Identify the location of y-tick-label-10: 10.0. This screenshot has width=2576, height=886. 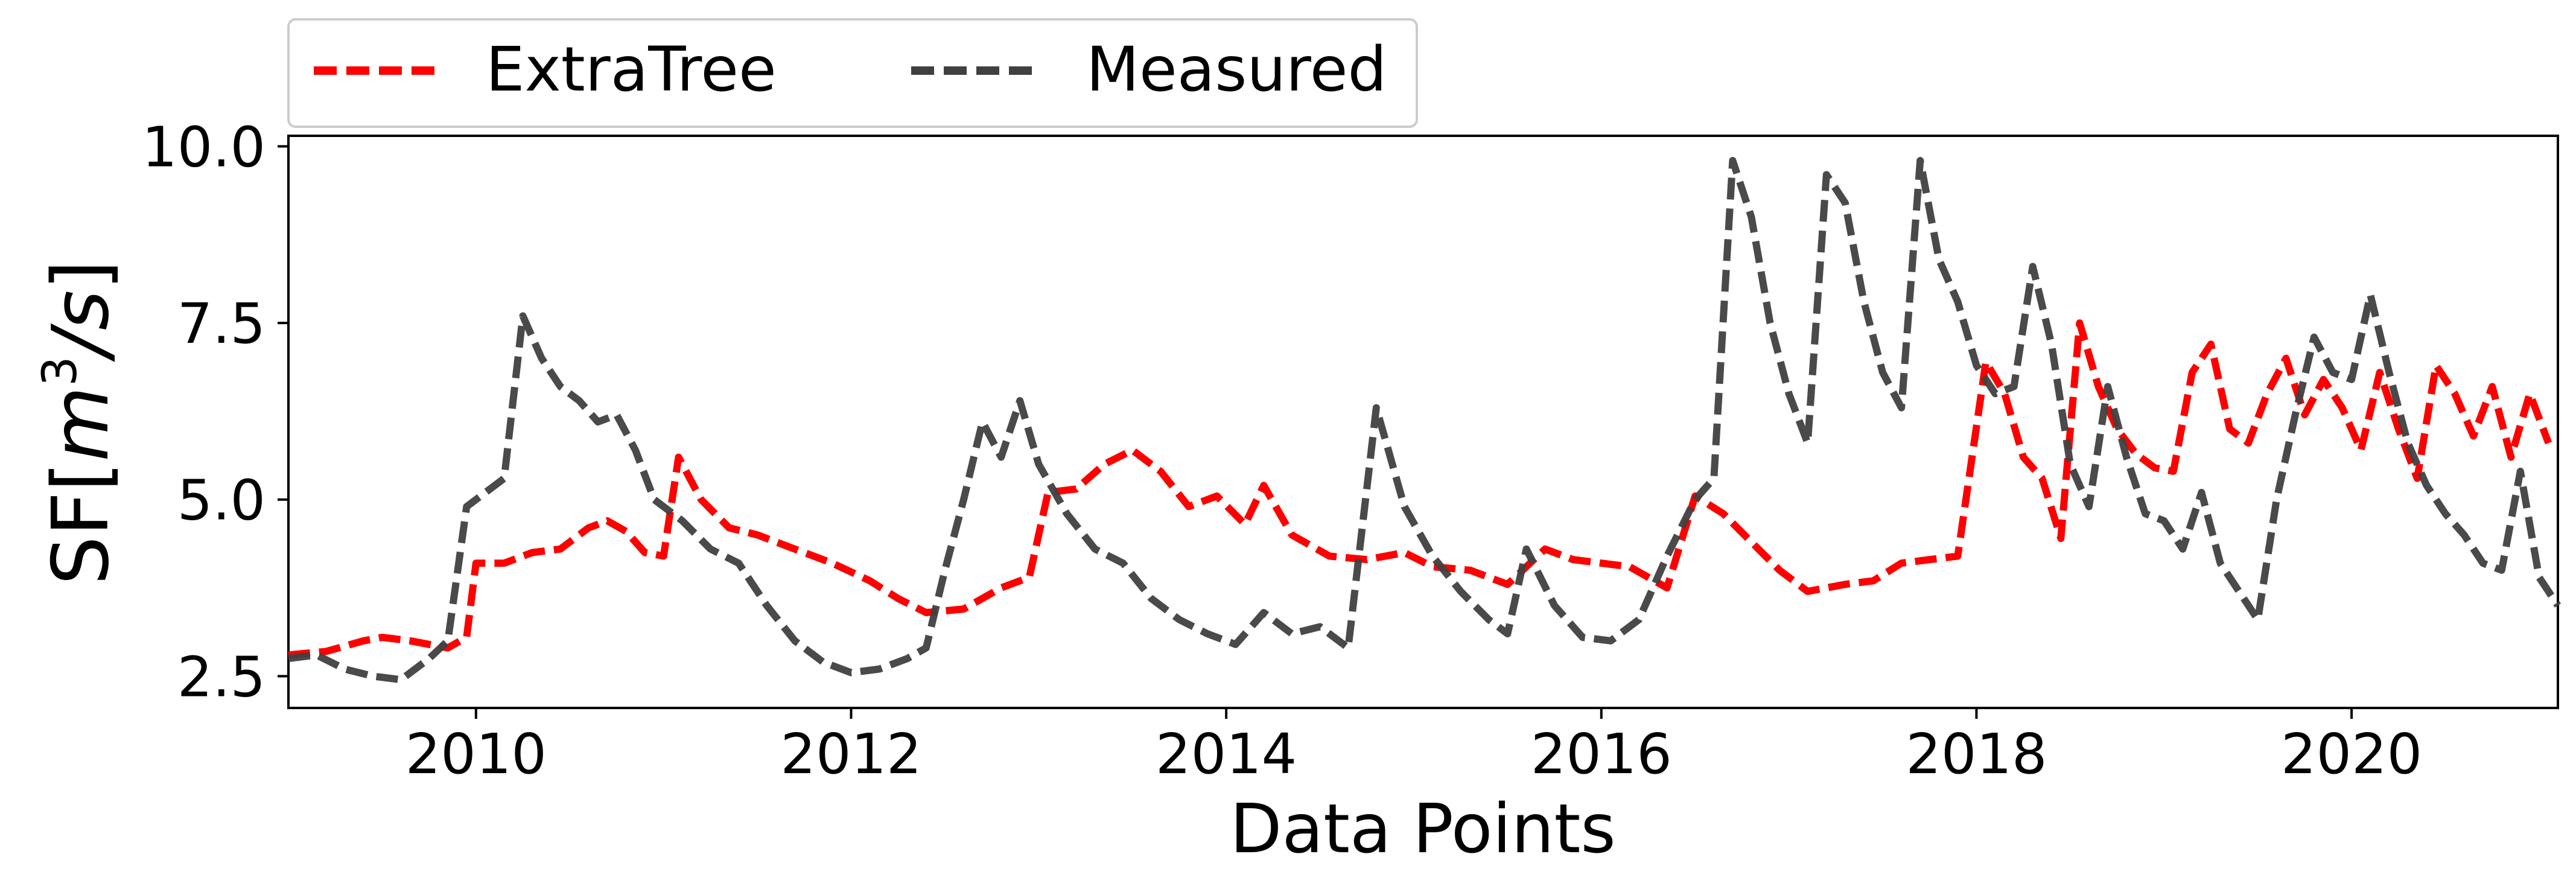
(204, 147).